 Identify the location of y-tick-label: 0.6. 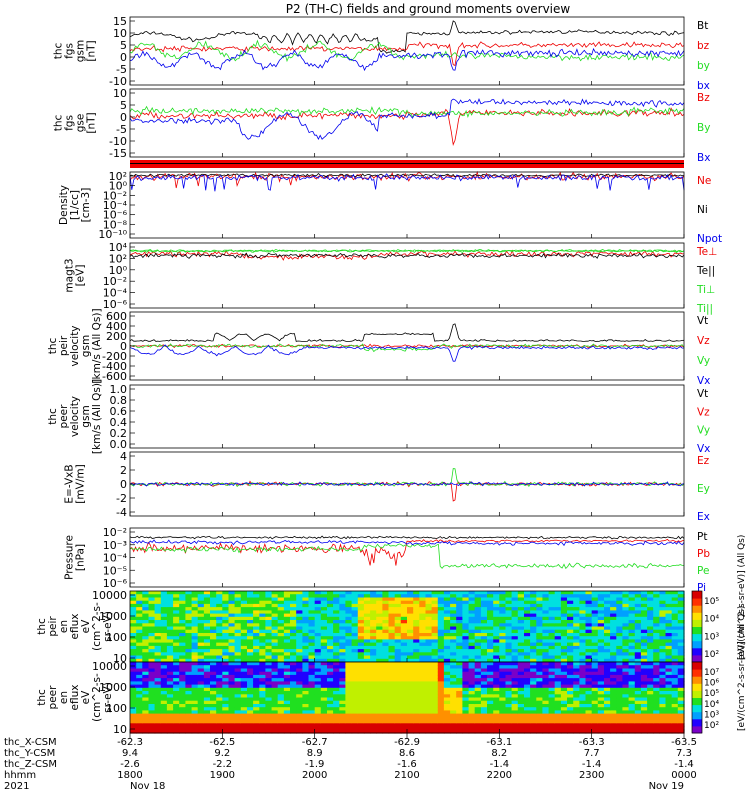
(119, 411).